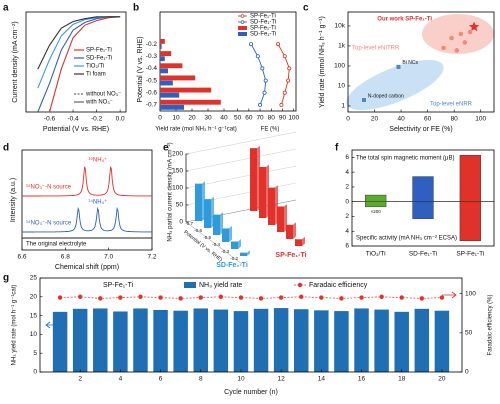  I want to click on y-axis-label: Potential (V vs. RHE), so click(140, 69).